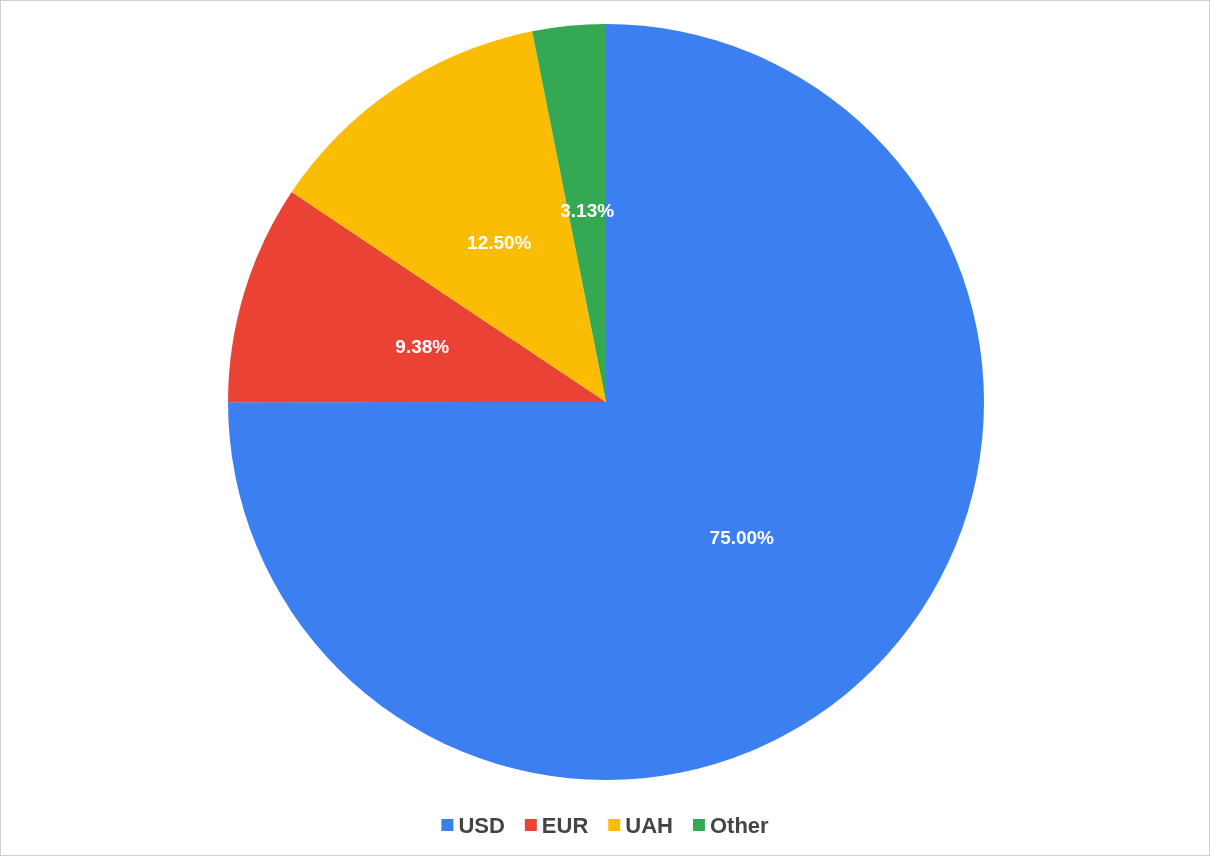 The height and width of the screenshot is (856, 1210). I want to click on legend-label: USD, so click(481, 825).